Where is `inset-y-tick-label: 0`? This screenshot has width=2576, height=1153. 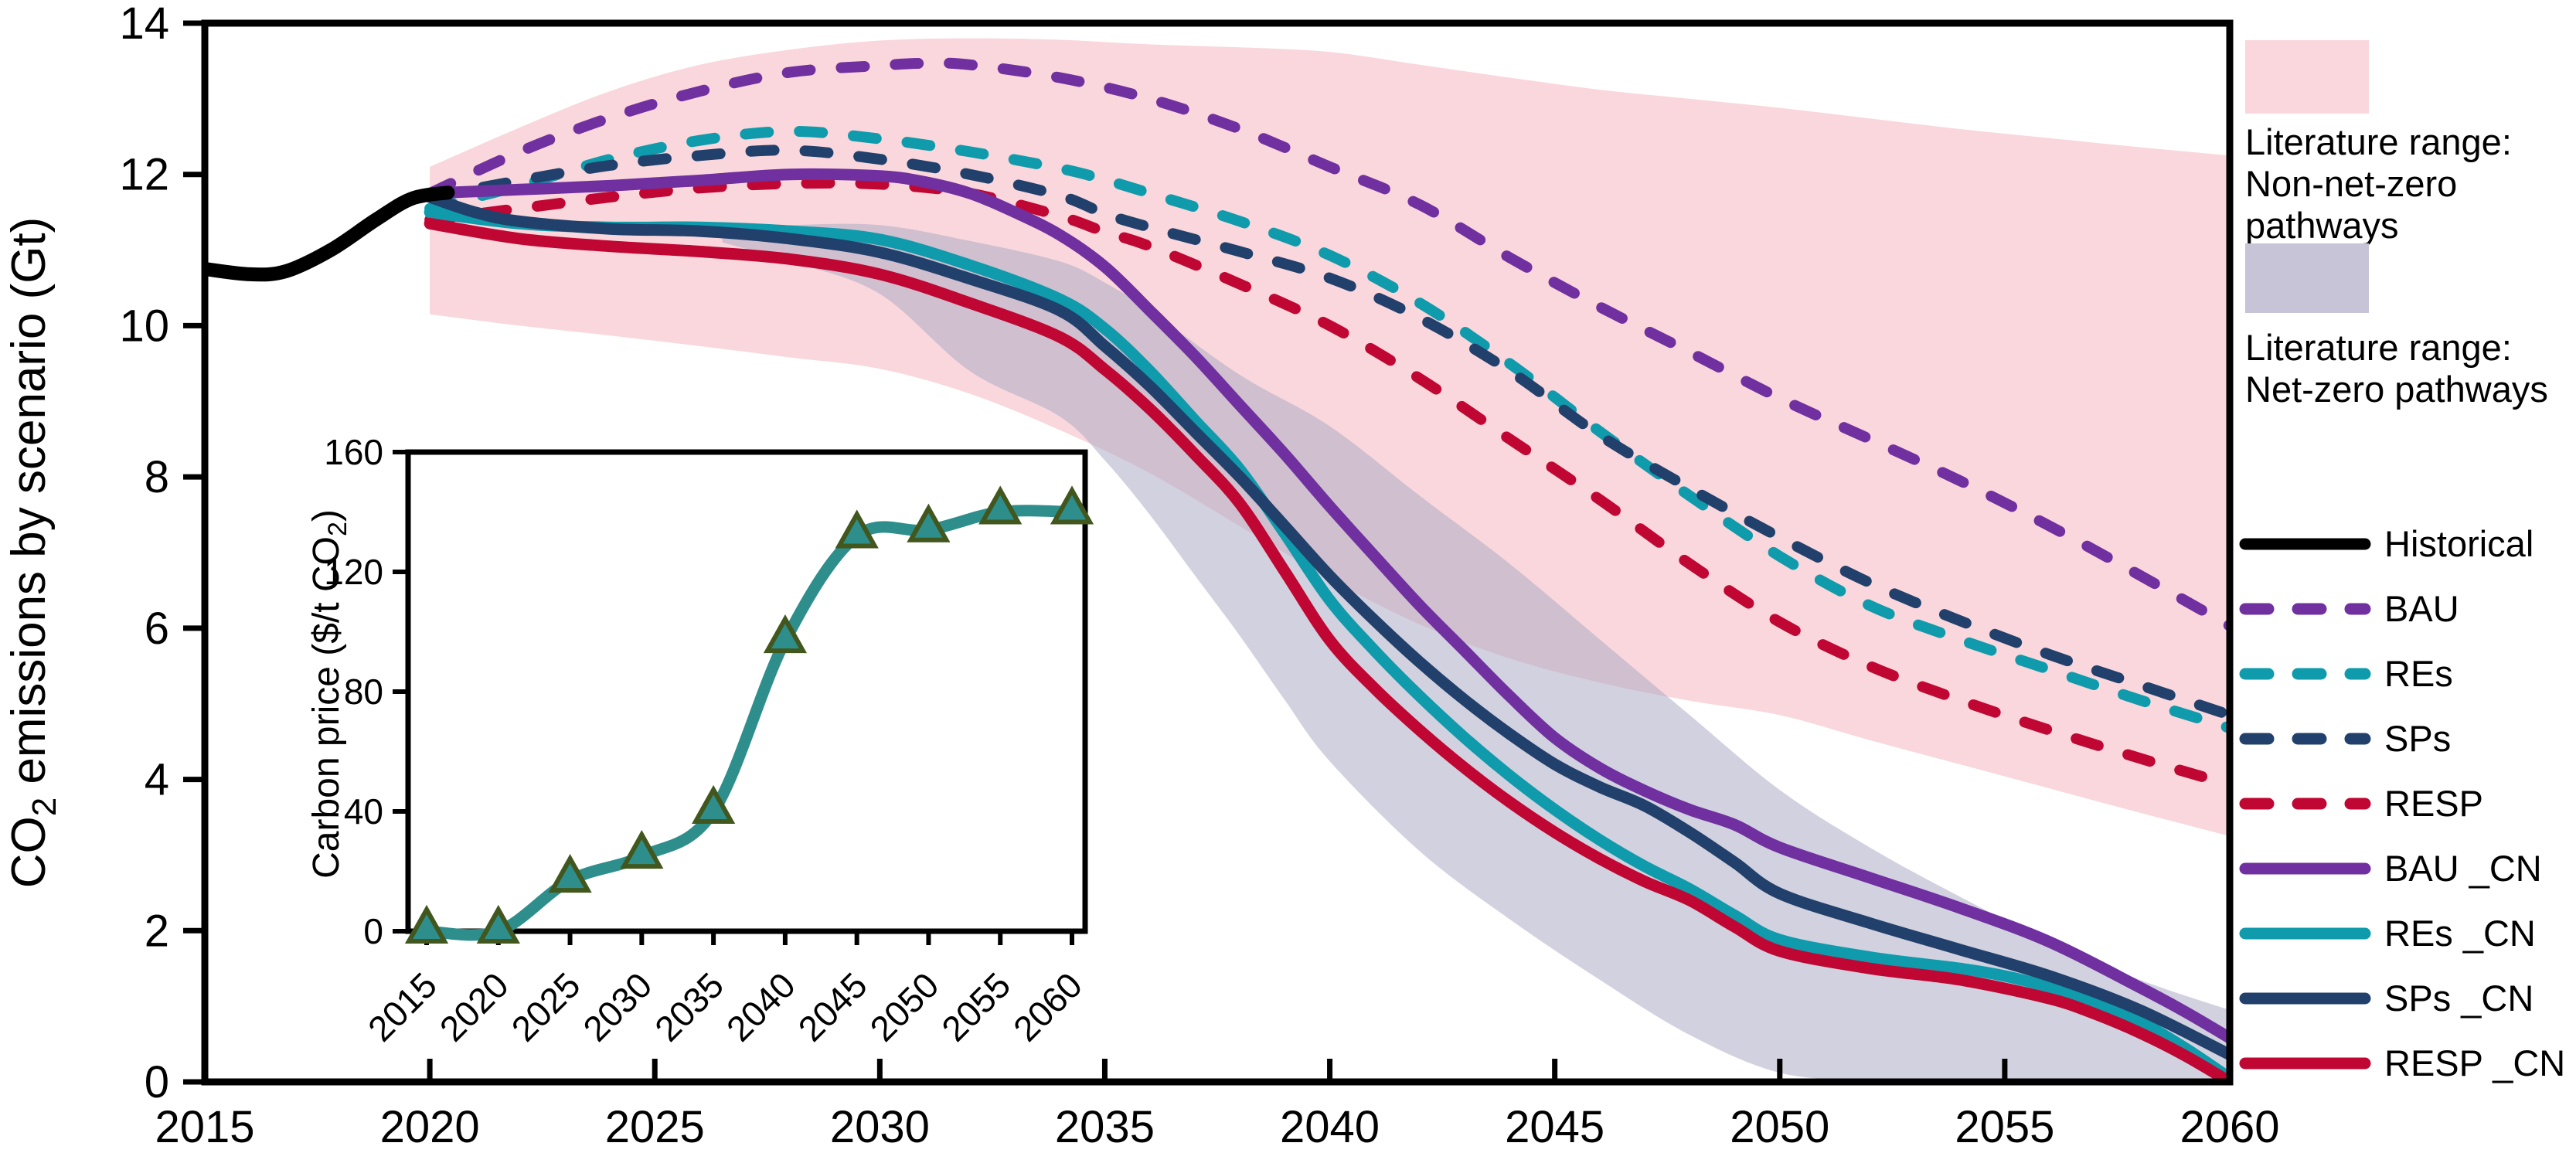 inset-y-tick-label: 0 is located at coordinates (373, 931).